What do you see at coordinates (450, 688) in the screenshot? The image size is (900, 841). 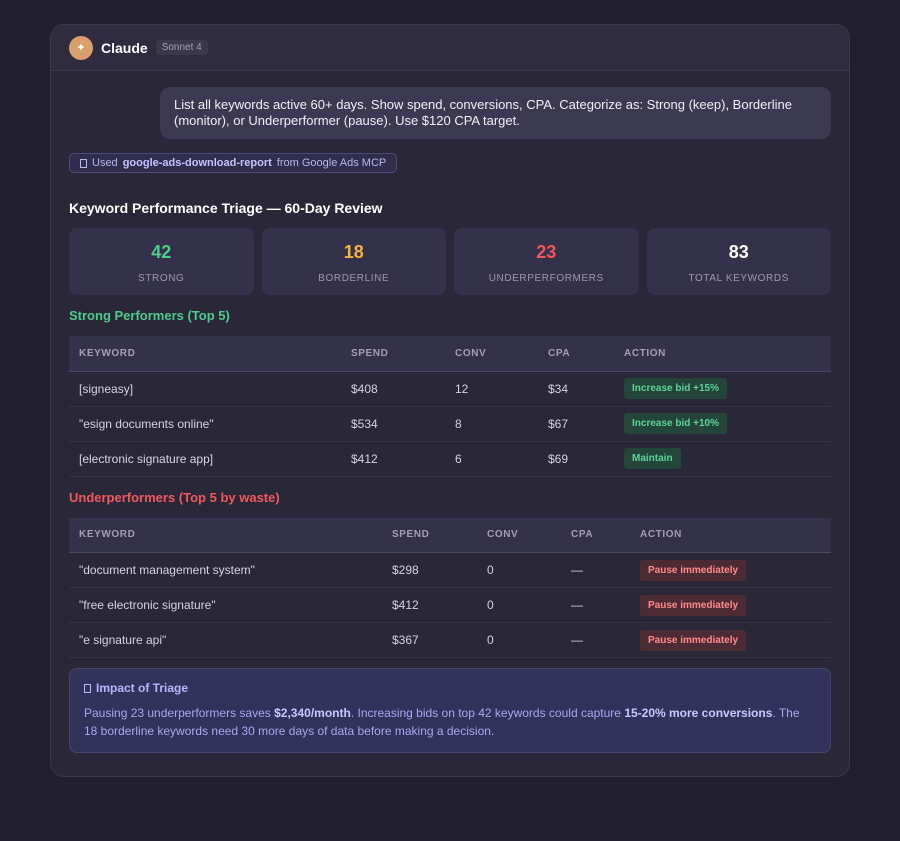 I see `impact-title-row: Impact of Triage` at bounding box center [450, 688].